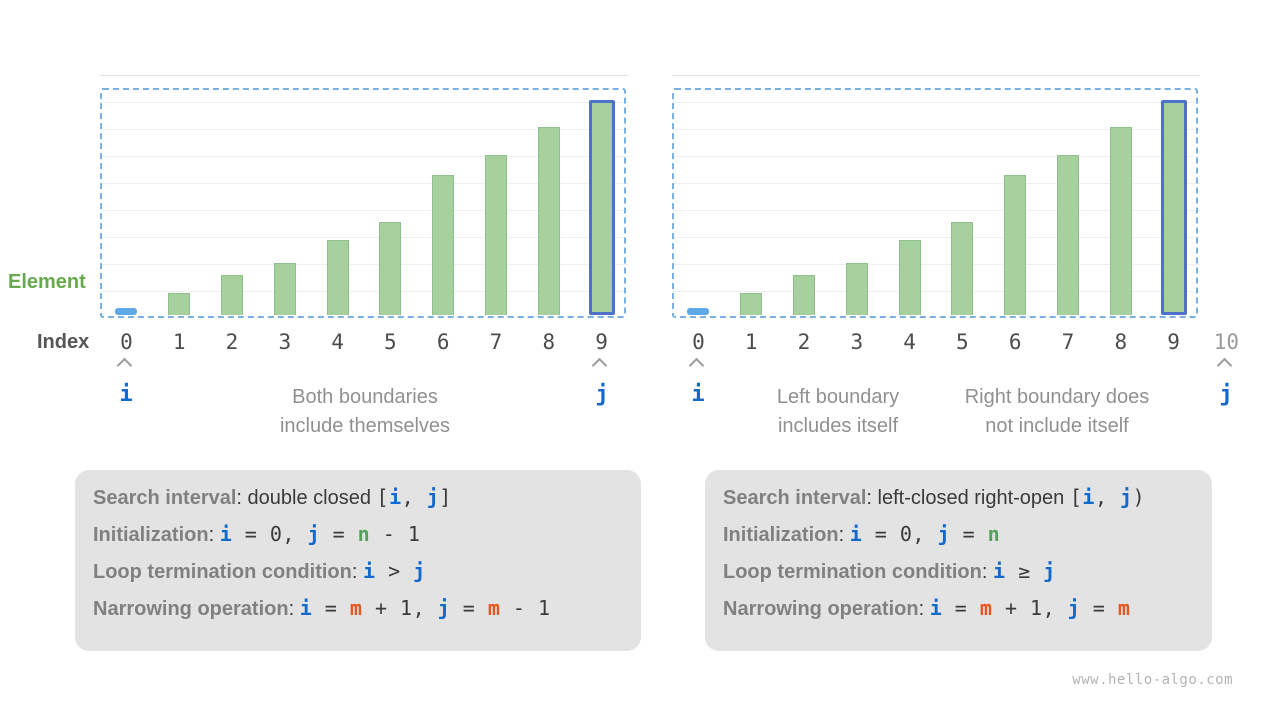  I want to click on summary-line: Loop termination condition: i > j, so click(358, 571).